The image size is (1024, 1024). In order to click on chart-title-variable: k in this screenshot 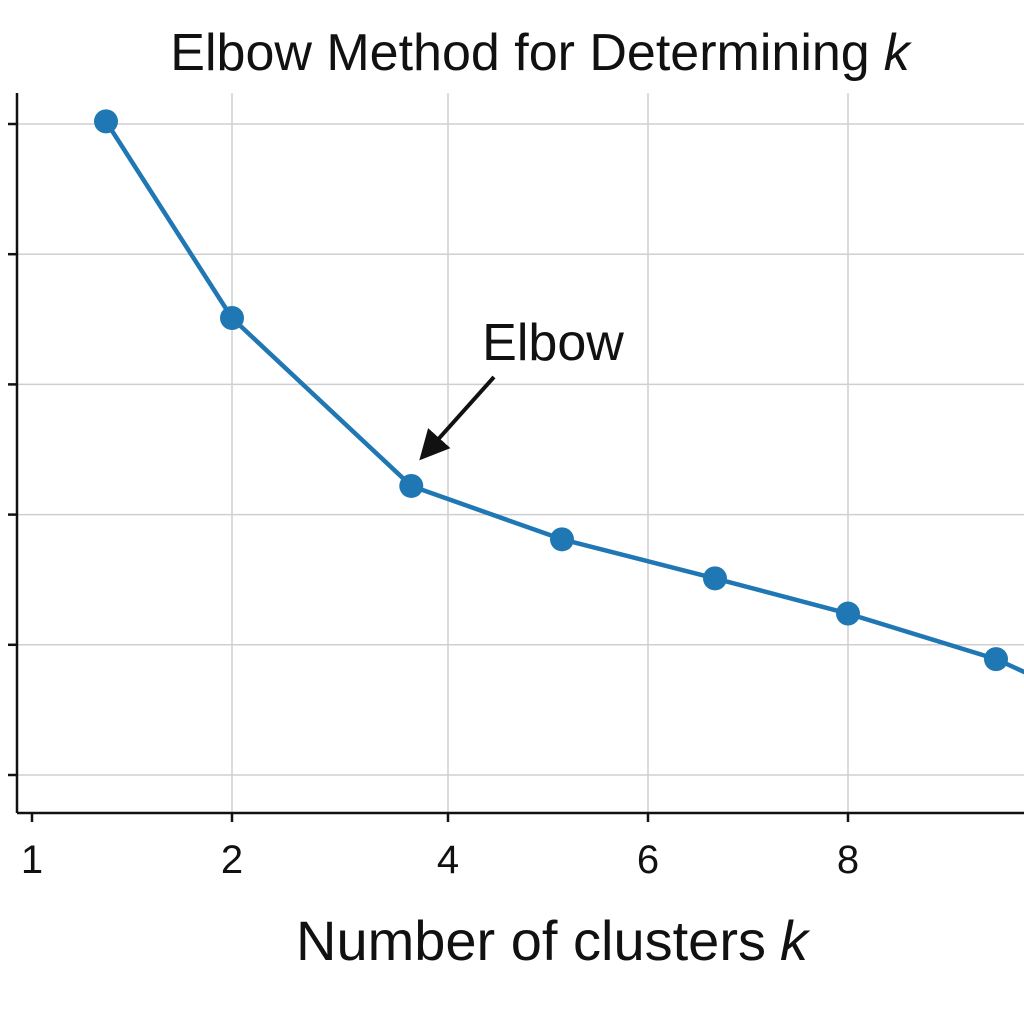, I will do `click(898, 53)`.